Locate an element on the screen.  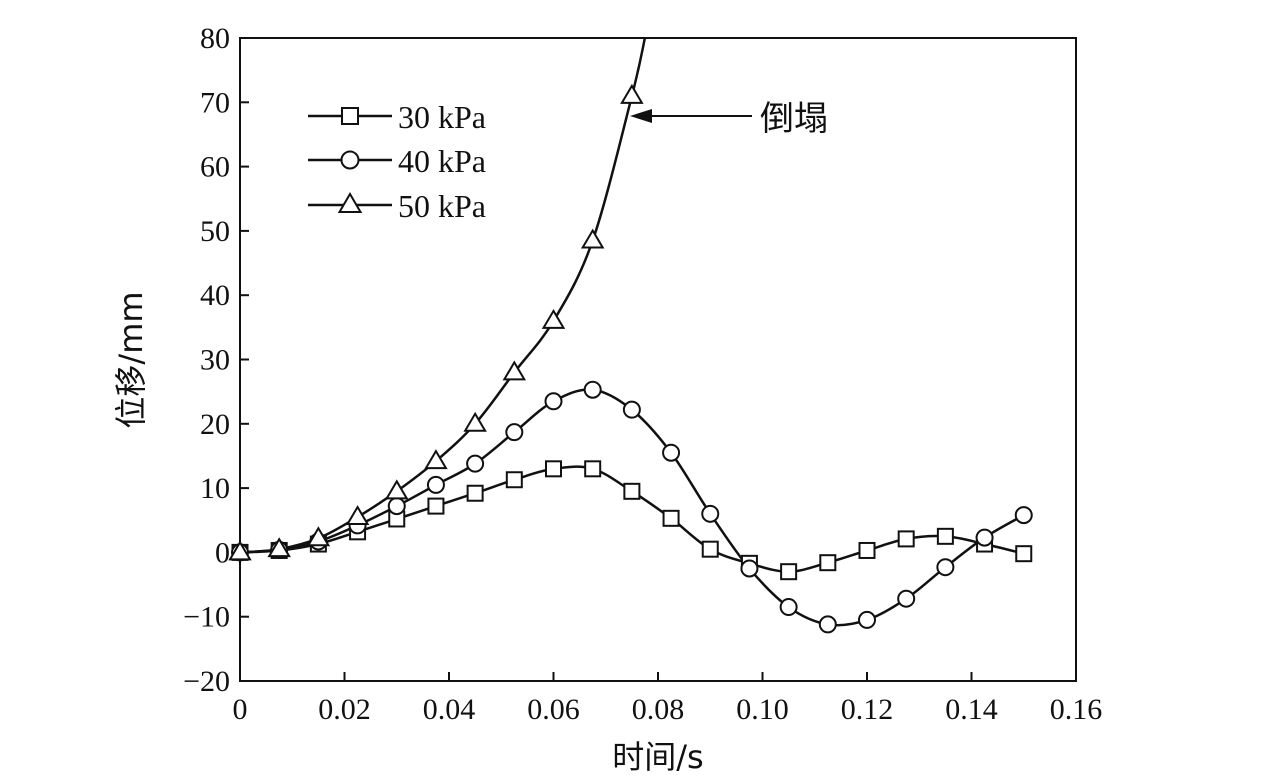
x-tick-label: 0.06 is located at coordinates (553, 709).